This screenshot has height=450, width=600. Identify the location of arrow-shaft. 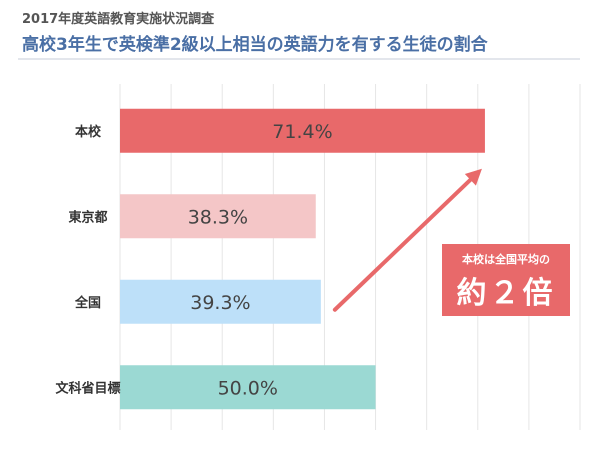
(402, 244).